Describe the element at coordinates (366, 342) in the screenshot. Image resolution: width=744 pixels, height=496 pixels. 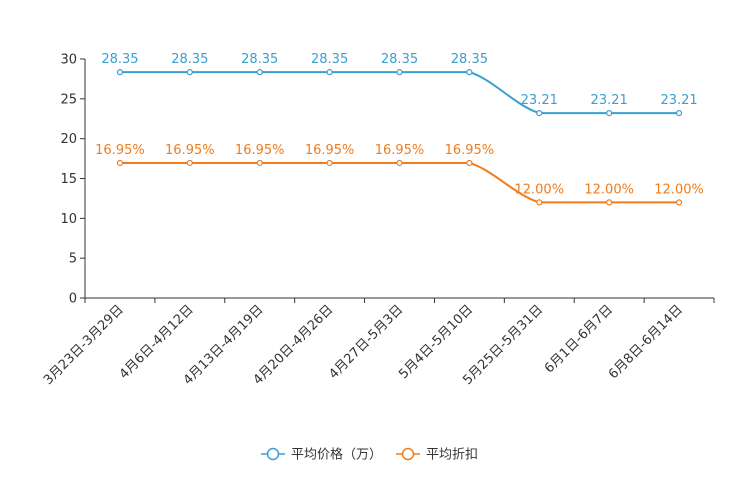
I see `x-tick-label: 4月27日-5月3日` at that location.